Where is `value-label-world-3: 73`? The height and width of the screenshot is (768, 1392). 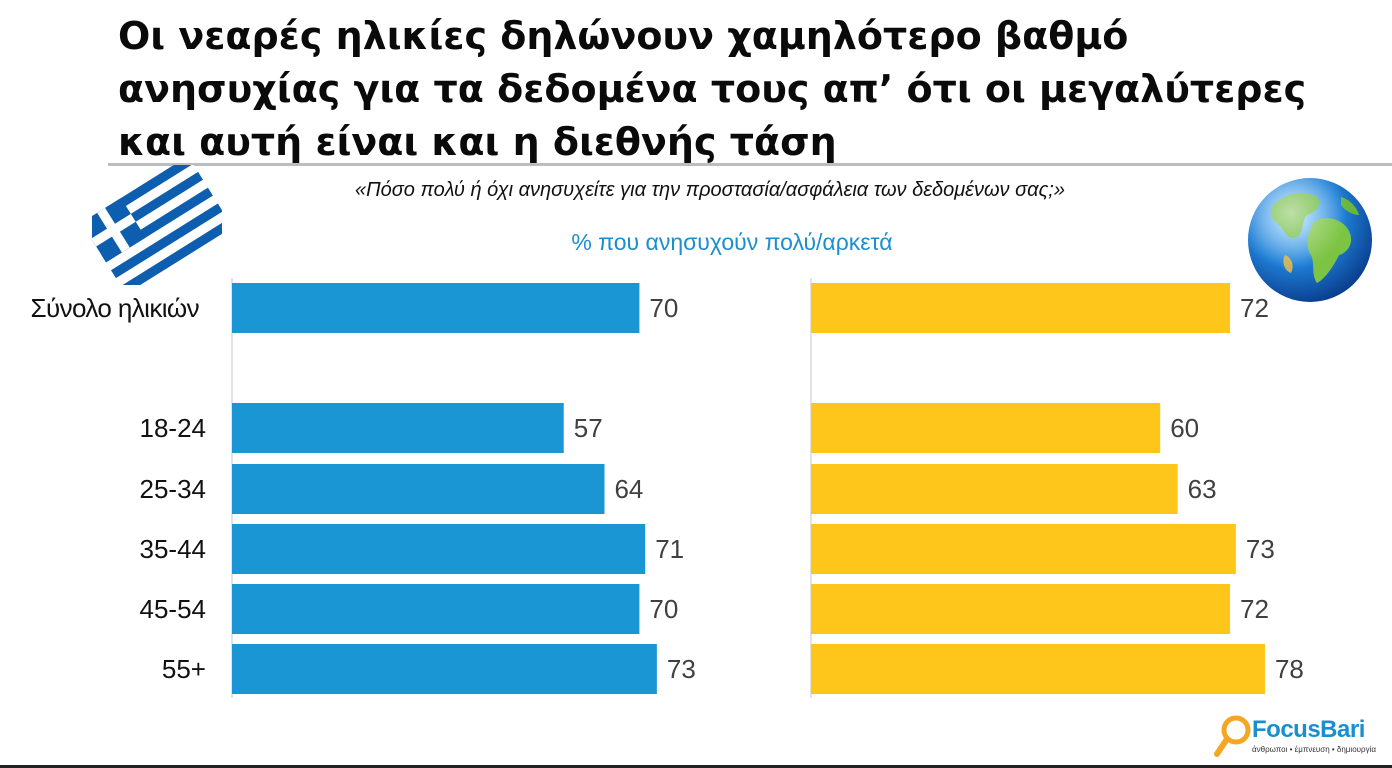
value-label-world-3: 73 is located at coordinates (1260, 549).